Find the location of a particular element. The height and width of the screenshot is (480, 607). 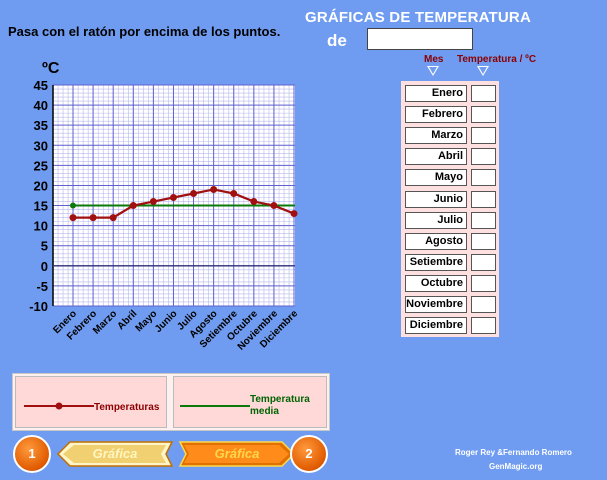

average-line-icon is located at coordinates (215, 406).